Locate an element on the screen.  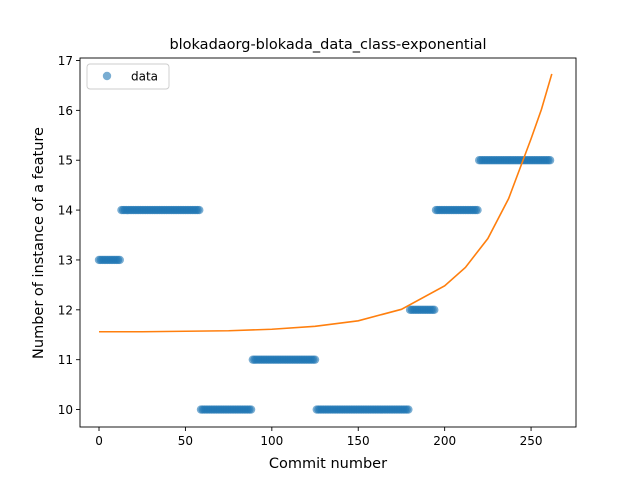
y-tick-label: 11 is located at coordinates (65, 360).